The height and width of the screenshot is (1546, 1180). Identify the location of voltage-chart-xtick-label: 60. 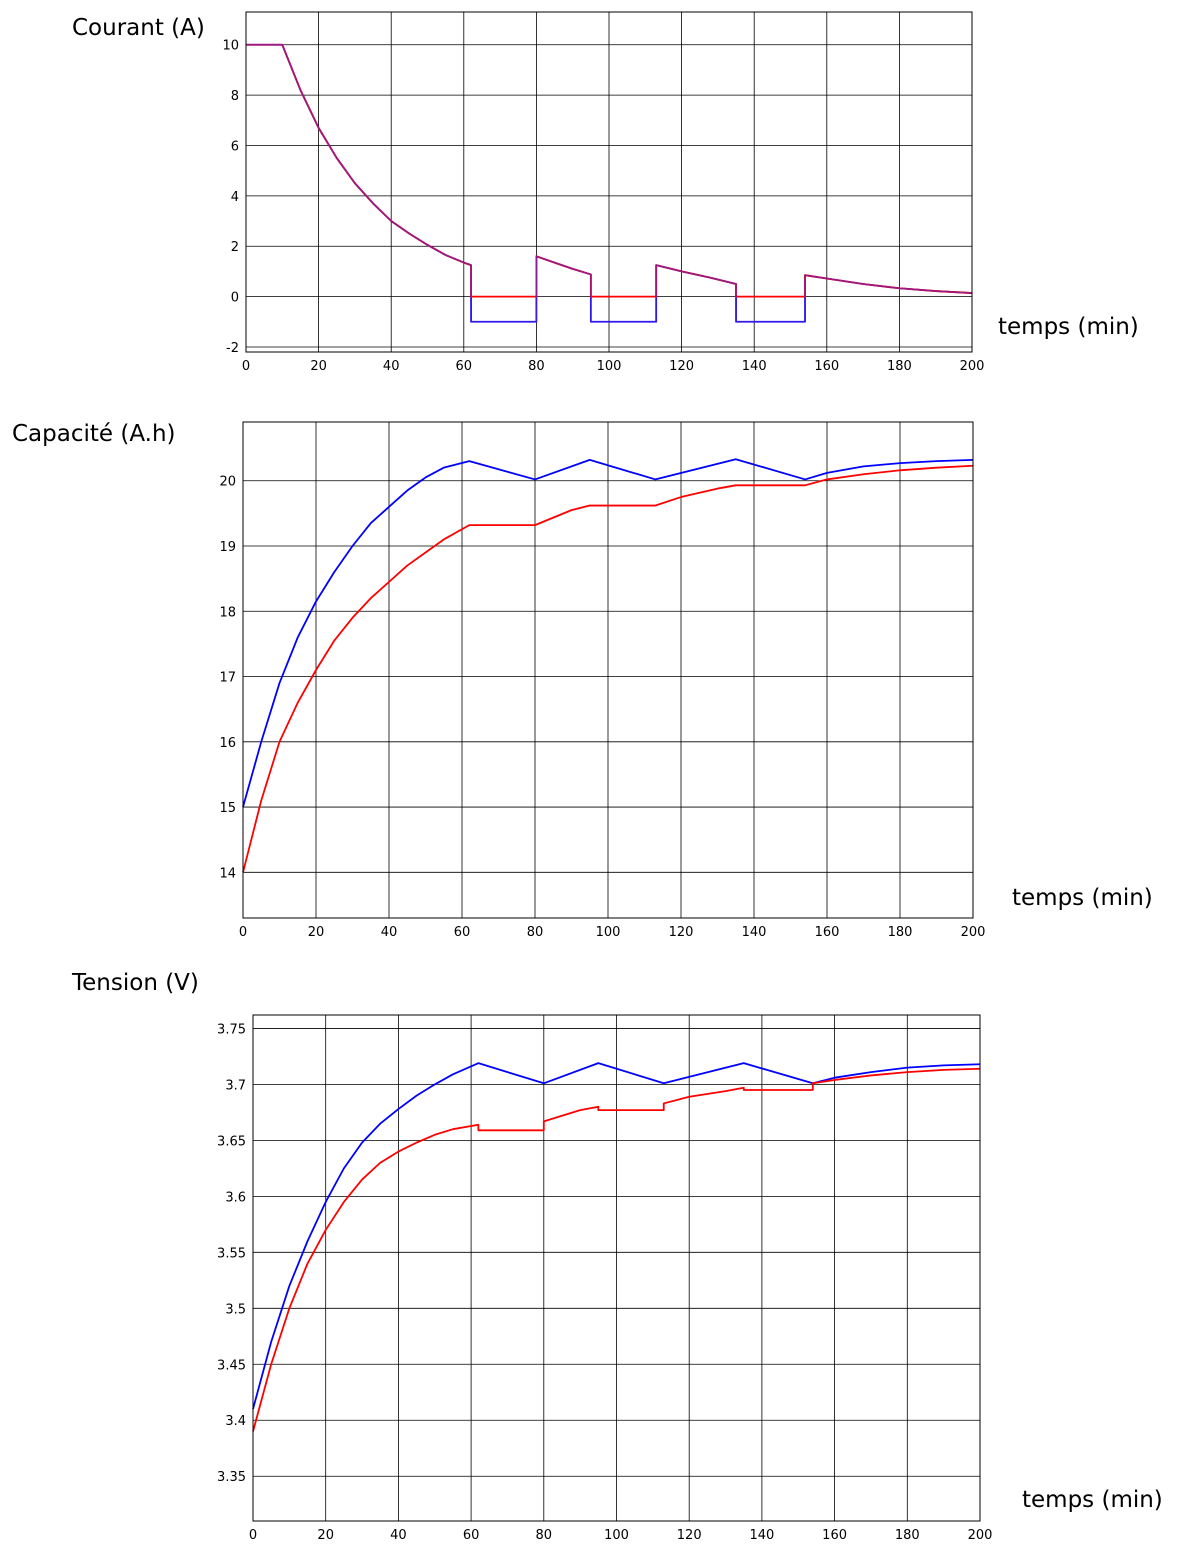
(471, 1535).